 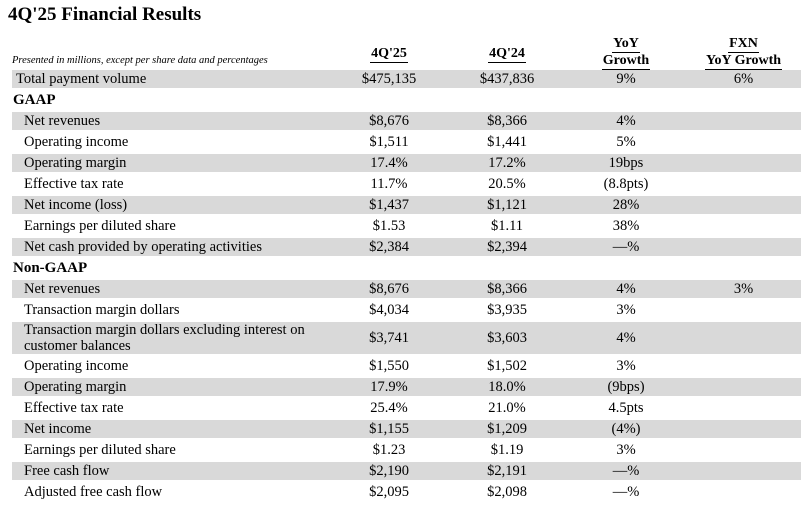 I want to click on table-row: Adjusted free cash flow $2,095 $2,098 —%, so click(x=406, y=493).